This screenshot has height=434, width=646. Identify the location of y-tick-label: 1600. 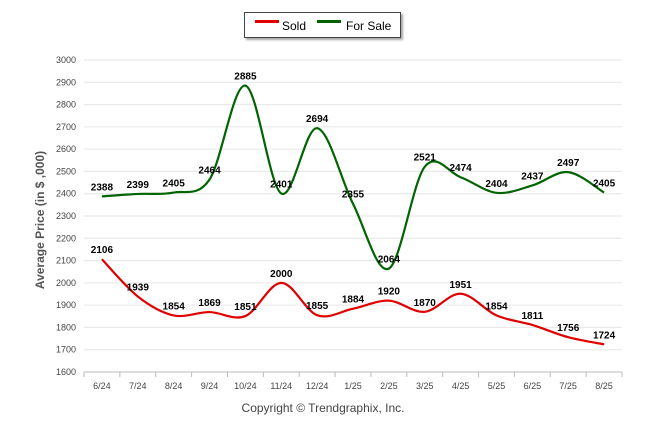
(66, 372).